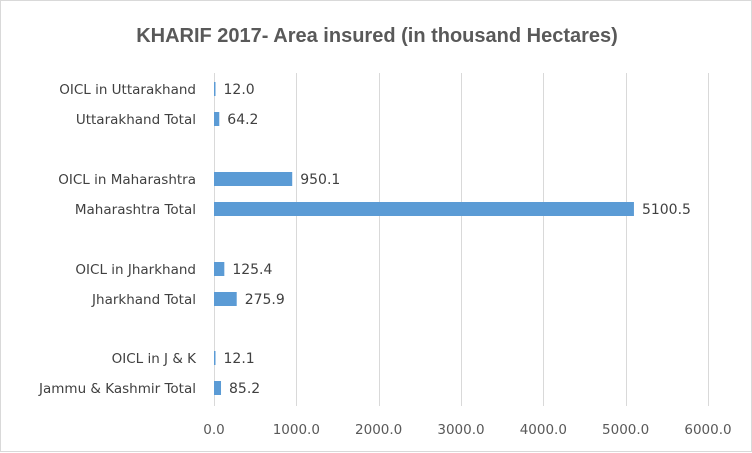 The image size is (752, 453). Describe the element at coordinates (460, 430) in the screenshot. I see `x-tick-label: 3000.0` at that location.